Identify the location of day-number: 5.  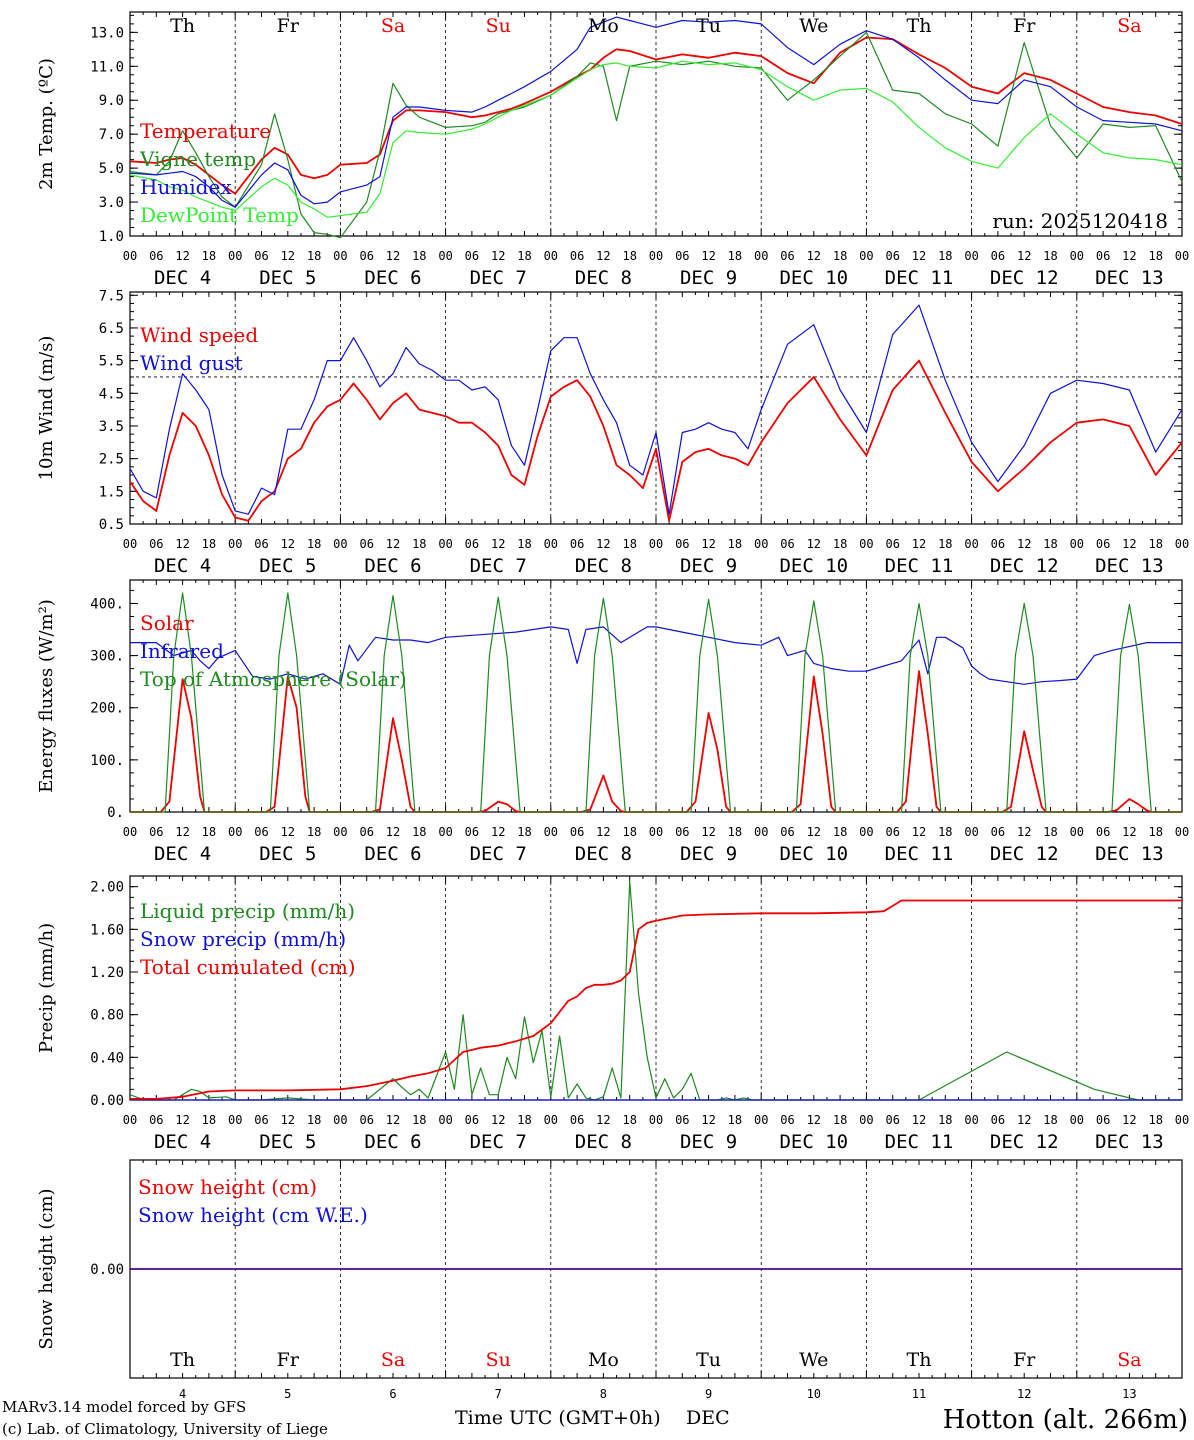
(287, 1394).